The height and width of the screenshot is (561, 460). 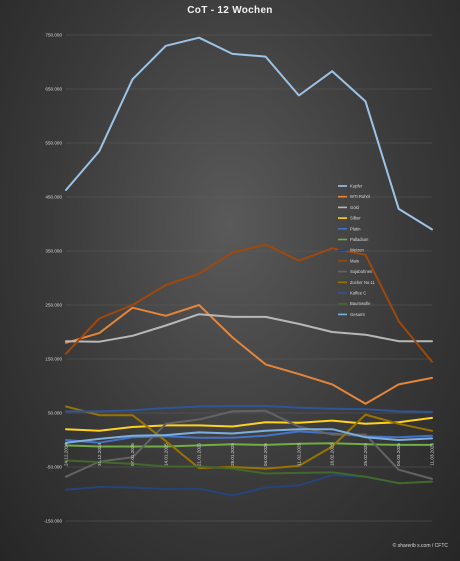 What do you see at coordinates (357, 314) in the screenshot?
I see `legend-label: Gesamt` at bounding box center [357, 314].